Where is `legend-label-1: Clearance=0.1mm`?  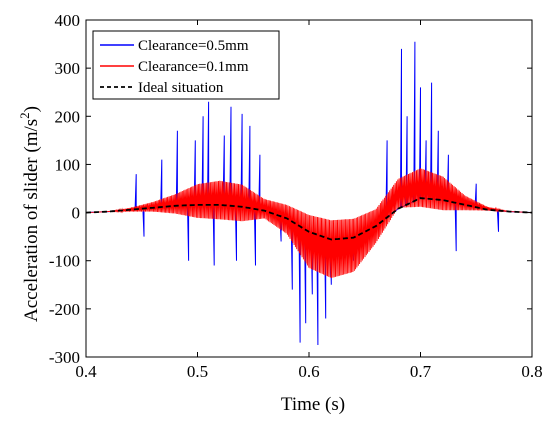 legend-label-1: Clearance=0.1mm is located at coordinates (193, 67).